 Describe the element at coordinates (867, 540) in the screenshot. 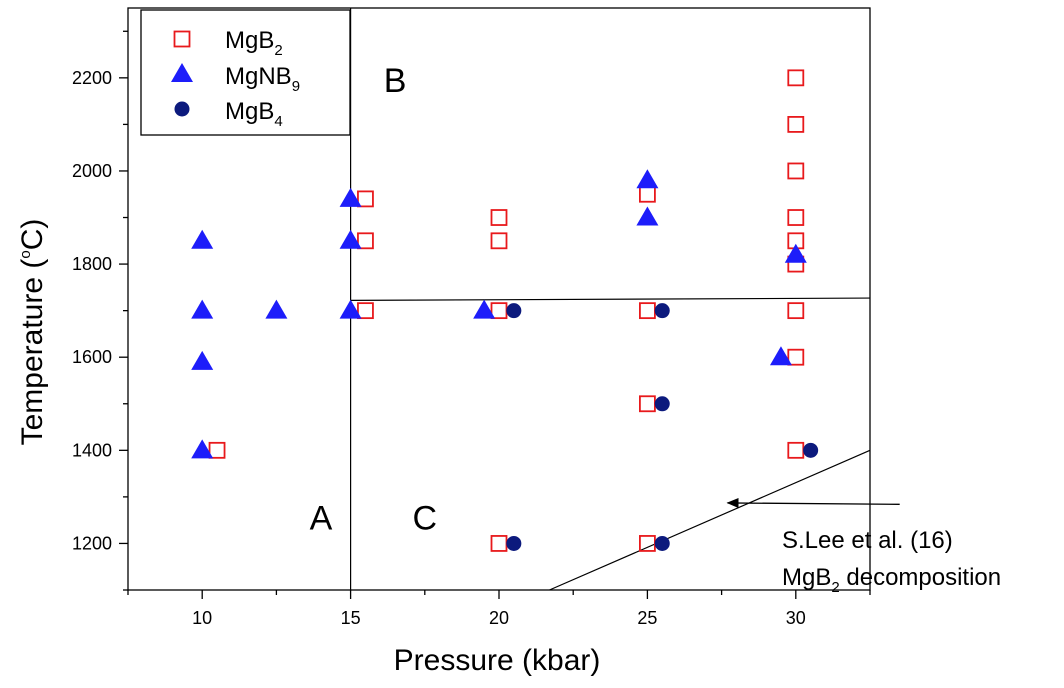

I see `annotation-line1: S.Lee et al. (16)` at that location.